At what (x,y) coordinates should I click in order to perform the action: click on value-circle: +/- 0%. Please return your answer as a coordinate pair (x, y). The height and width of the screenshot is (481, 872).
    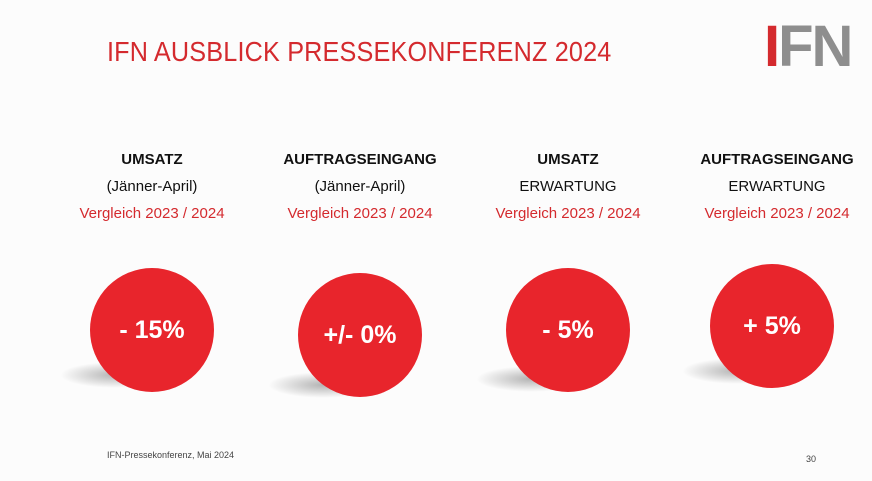
    Looking at the image, I should click on (360, 335).